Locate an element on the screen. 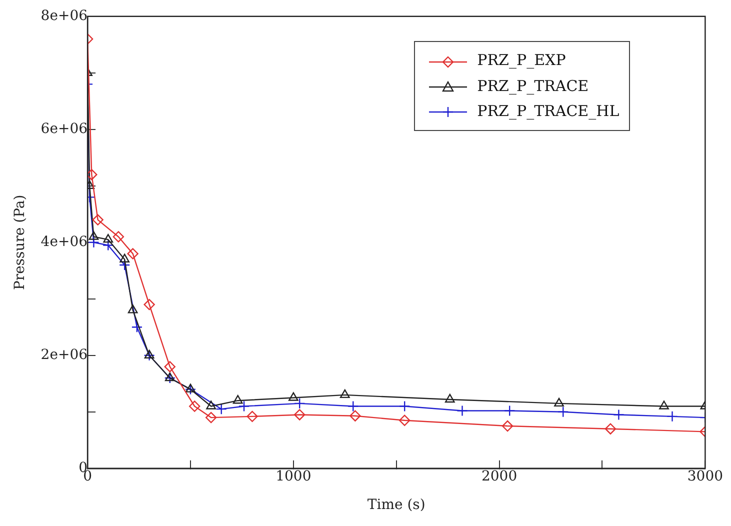  legend-label: PRZ_P_TRACE is located at coordinates (533, 85).